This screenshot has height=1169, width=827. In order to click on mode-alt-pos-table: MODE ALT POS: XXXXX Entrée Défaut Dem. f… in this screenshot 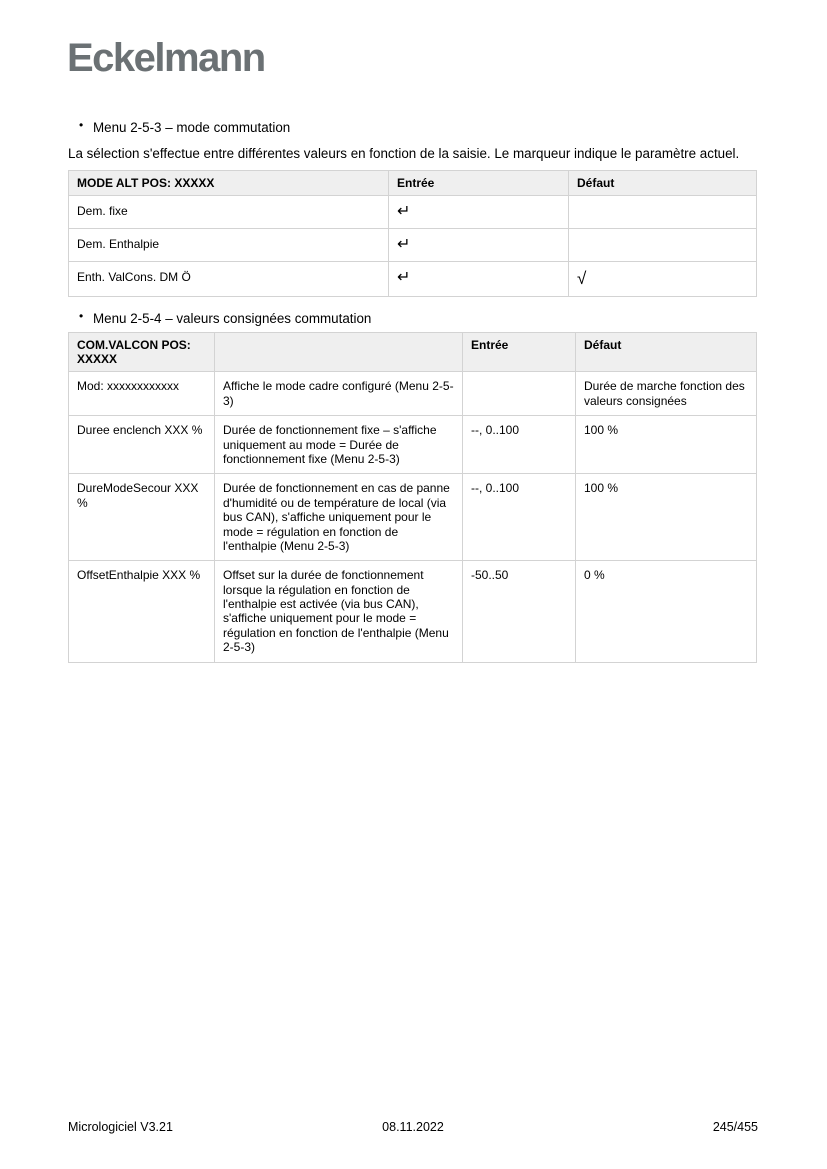, I will do `click(412, 233)`.